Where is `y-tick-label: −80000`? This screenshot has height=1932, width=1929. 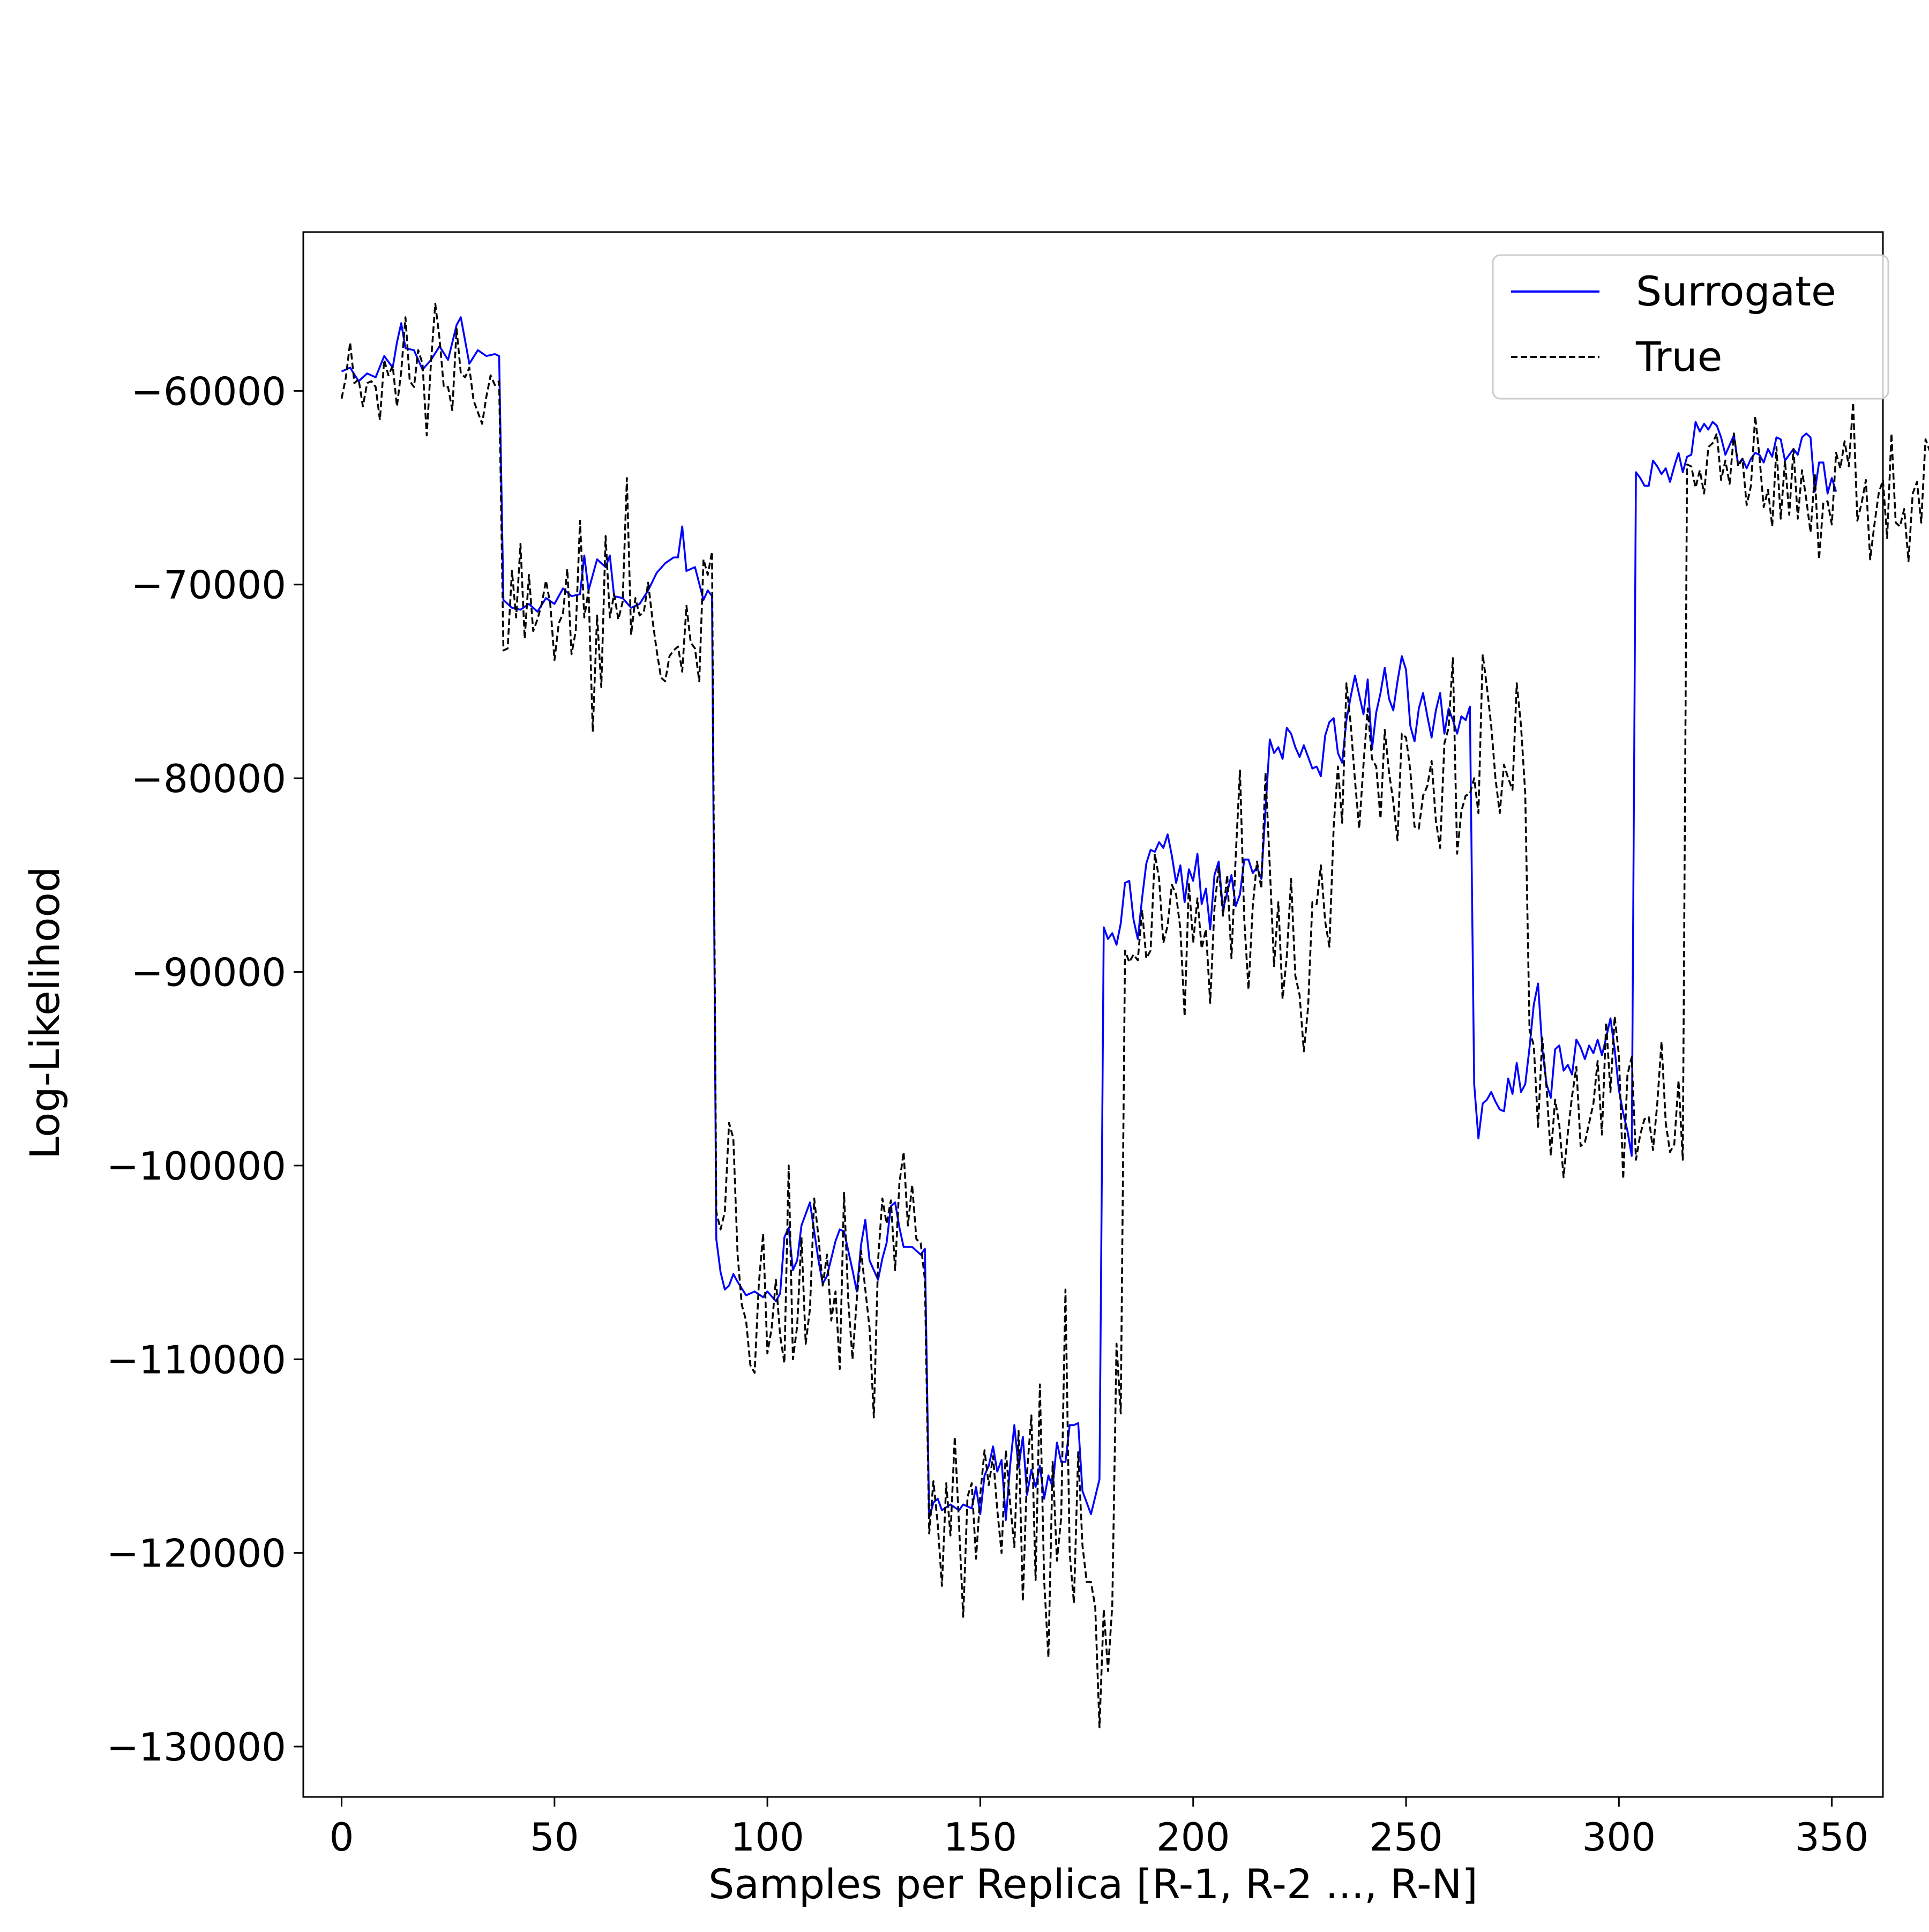 y-tick-label: −80000 is located at coordinates (208, 778).